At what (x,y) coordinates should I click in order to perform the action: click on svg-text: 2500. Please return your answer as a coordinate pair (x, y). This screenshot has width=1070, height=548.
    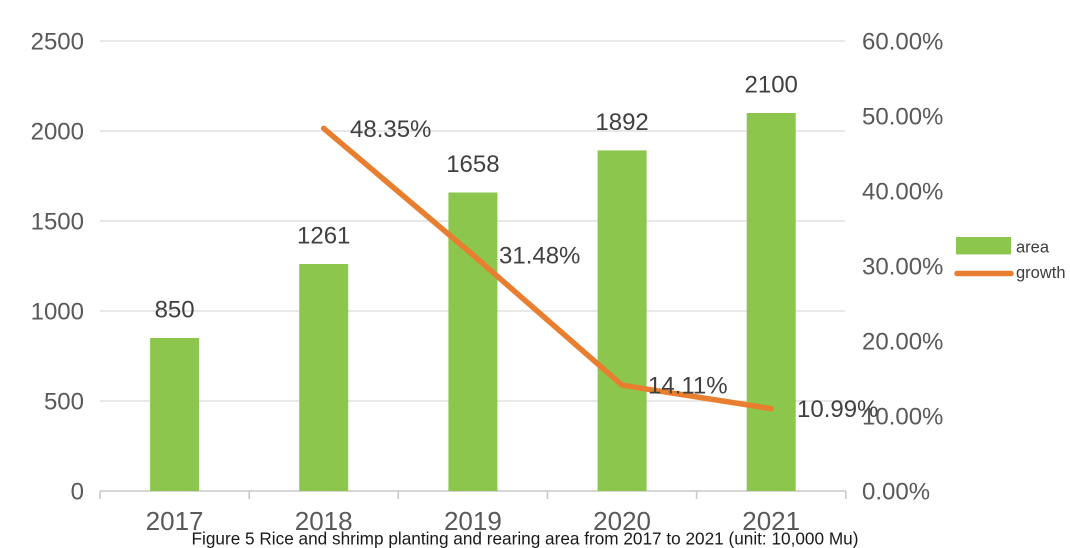
    Looking at the image, I should click on (57, 42).